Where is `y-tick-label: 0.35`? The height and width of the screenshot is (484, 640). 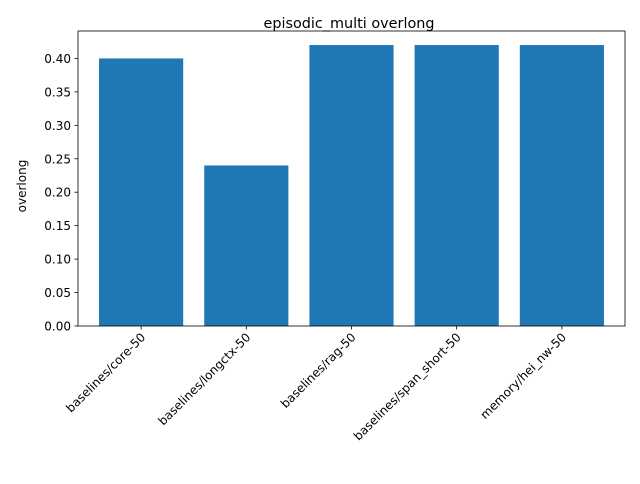 y-tick-label: 0.35 is located at coordinates (57, 92).